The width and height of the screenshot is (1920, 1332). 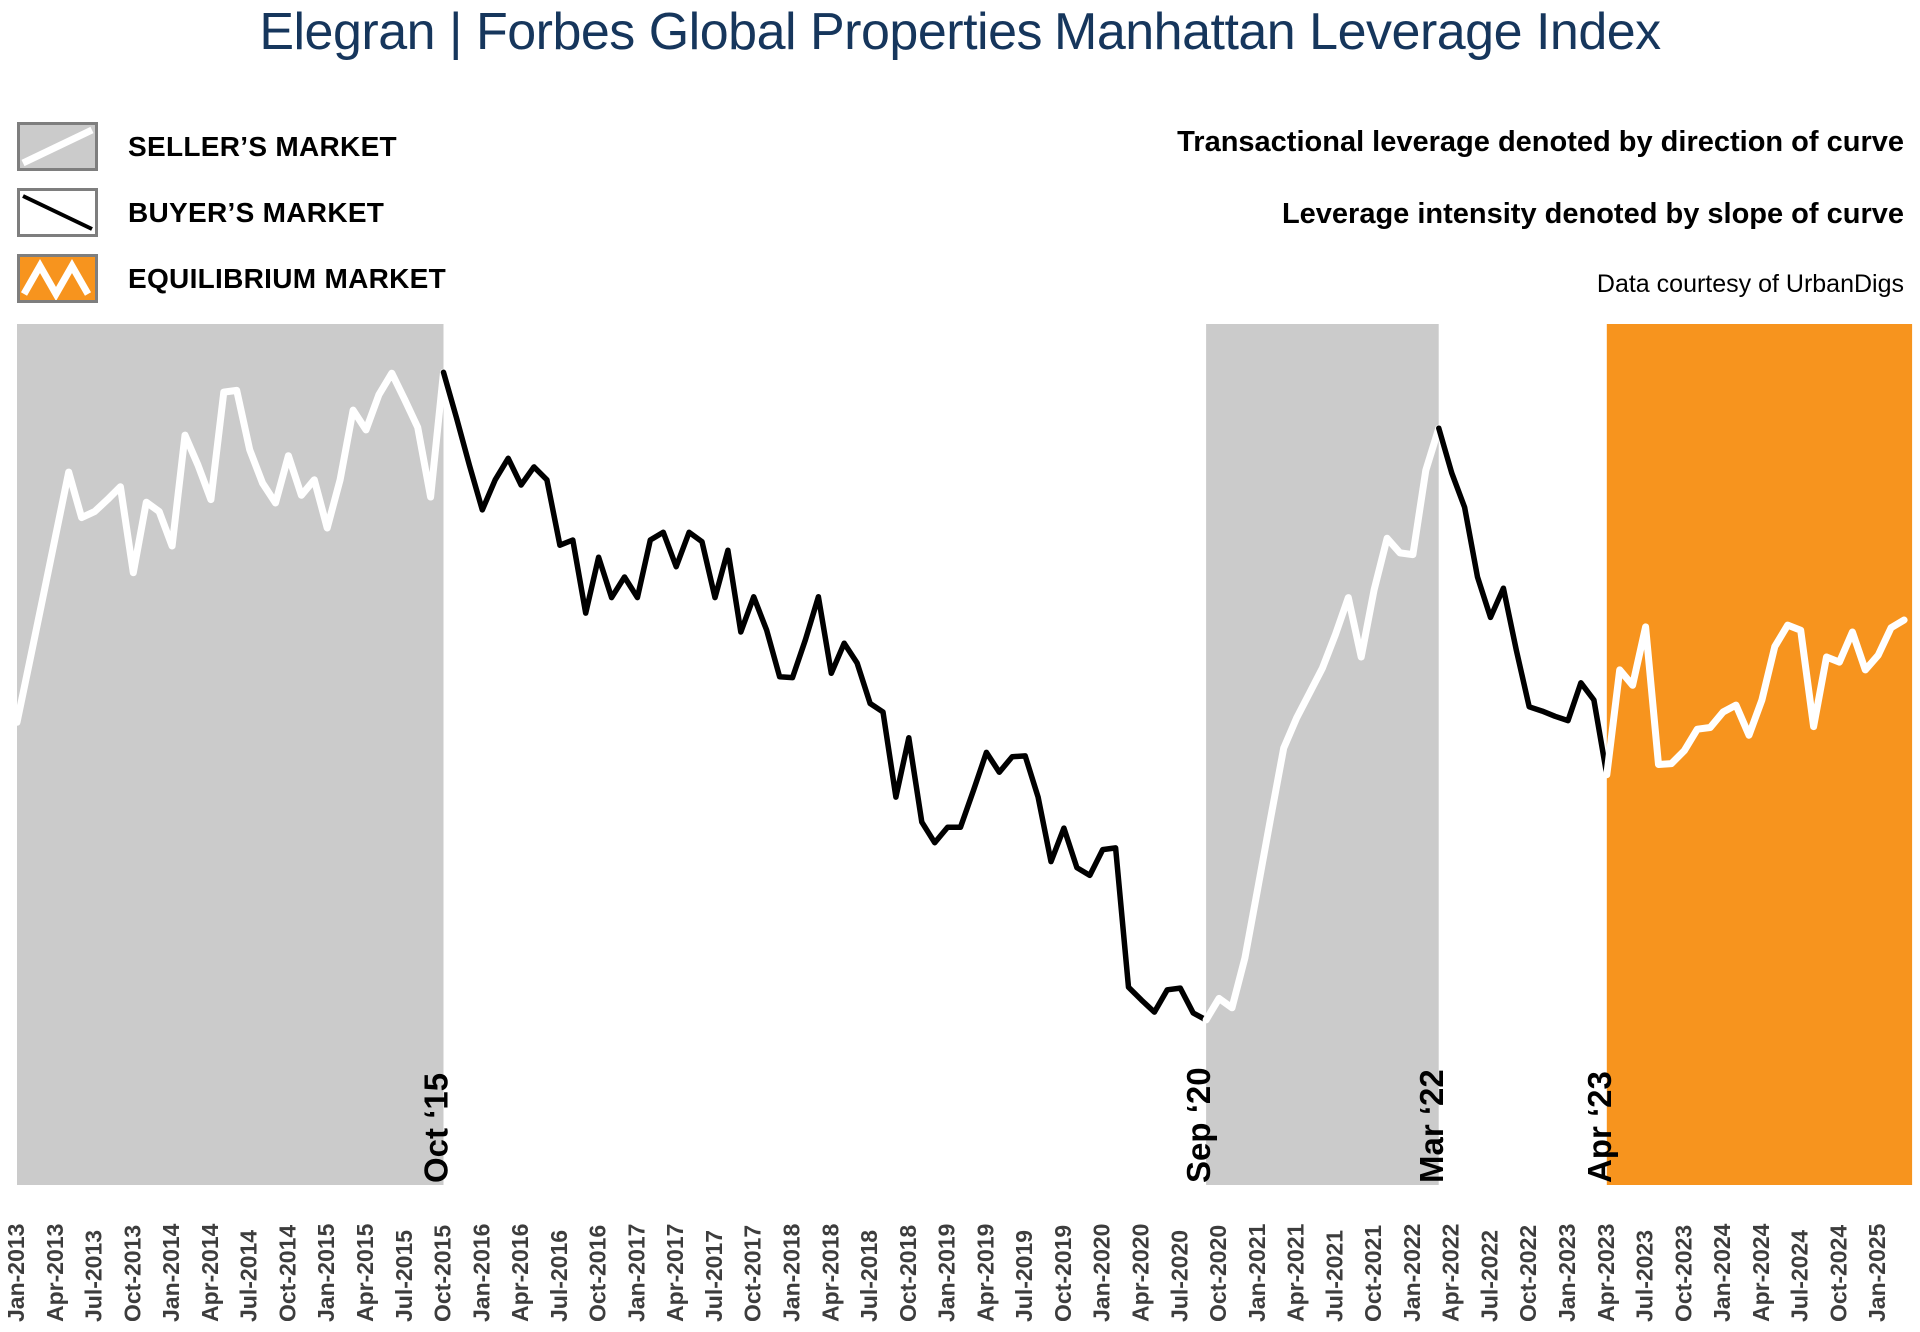 I want to click on x-axis-tick-label: Oct-2021, so click(x=1373, y=1273).